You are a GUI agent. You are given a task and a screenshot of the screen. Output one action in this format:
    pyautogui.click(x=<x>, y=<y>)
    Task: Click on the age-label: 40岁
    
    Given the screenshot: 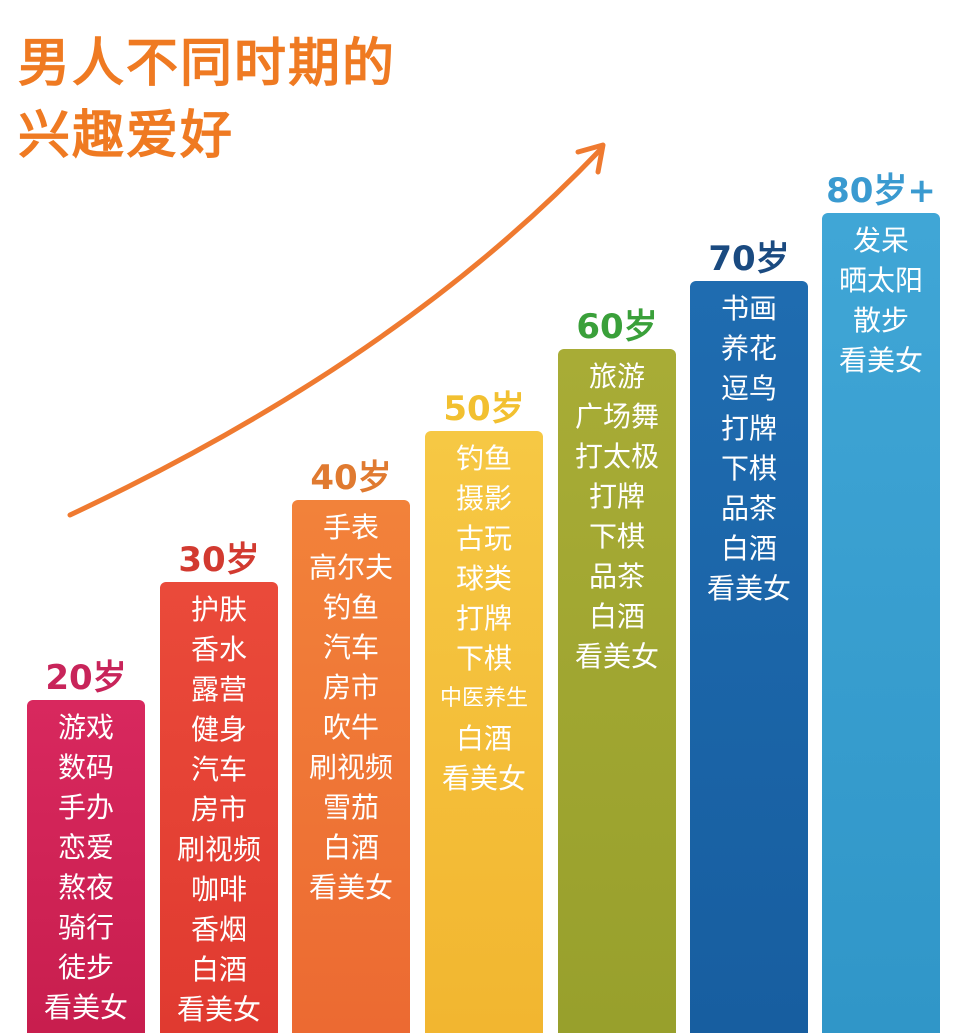 What is the action you would take?
    pyautogui.click(x=351, y=478)
    